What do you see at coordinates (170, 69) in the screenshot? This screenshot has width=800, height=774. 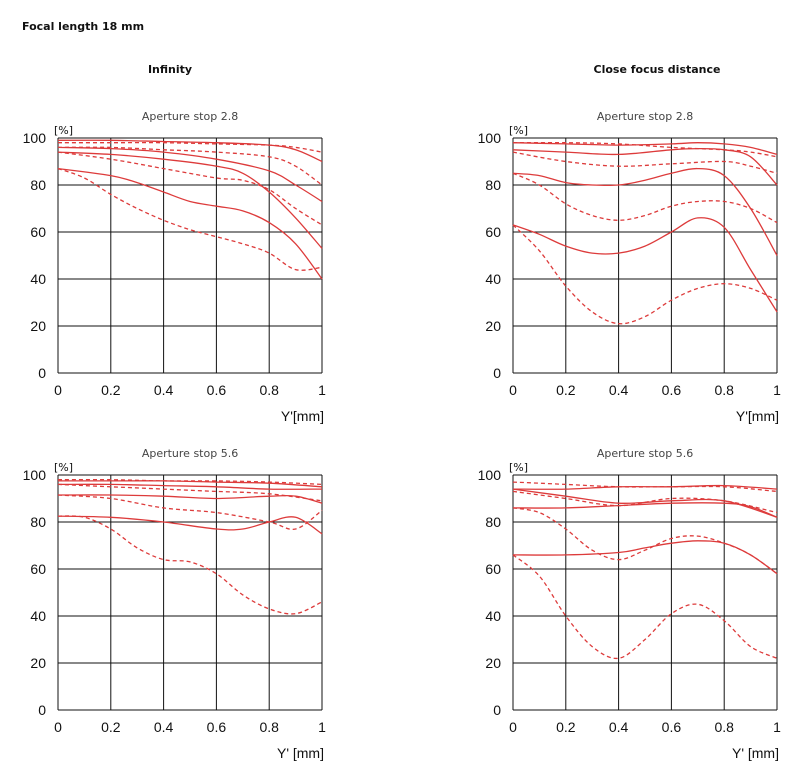 I see `column-title-infinity: Infinity` at bounding box center [170, 69].